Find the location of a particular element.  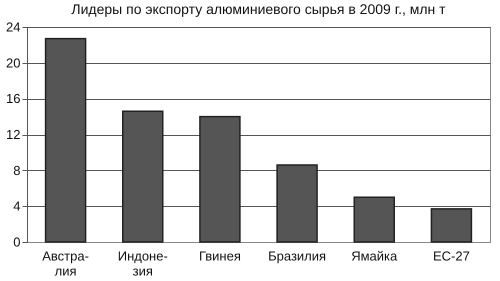

y-tick-label: 4 is located at coordinates (16, 206).